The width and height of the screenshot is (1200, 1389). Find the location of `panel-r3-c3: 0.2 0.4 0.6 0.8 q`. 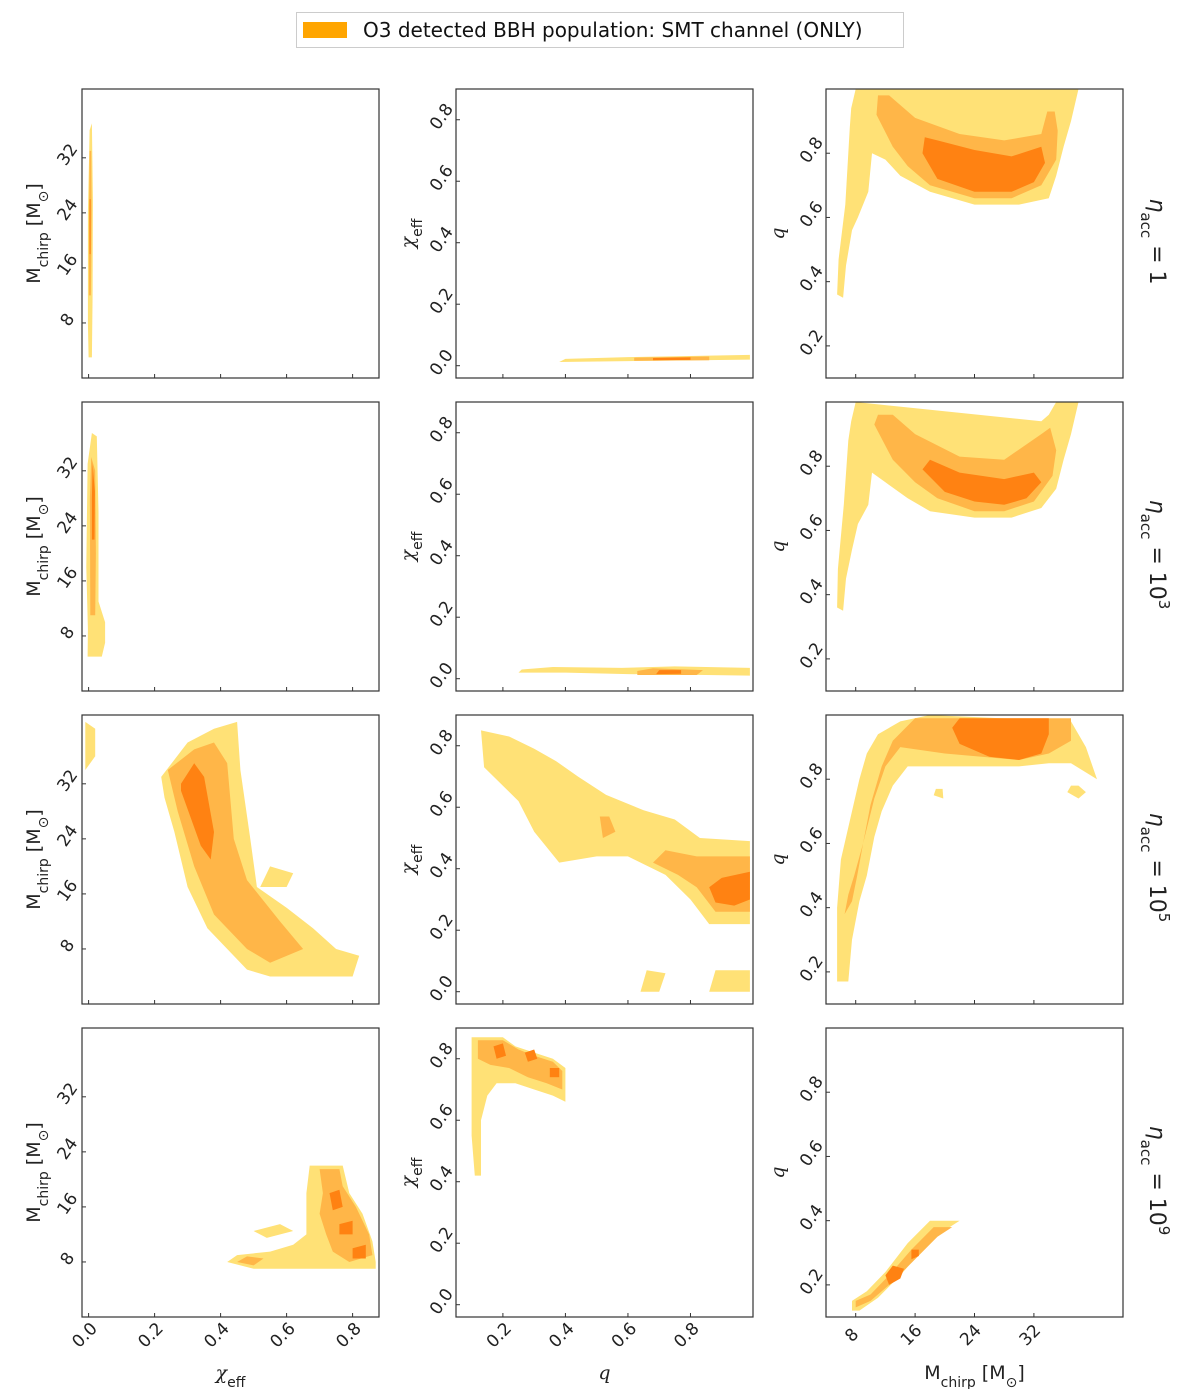

panel-r3-c3: 0.2 0.4 0.6 0.8 q is located at coordinates (945, 859).